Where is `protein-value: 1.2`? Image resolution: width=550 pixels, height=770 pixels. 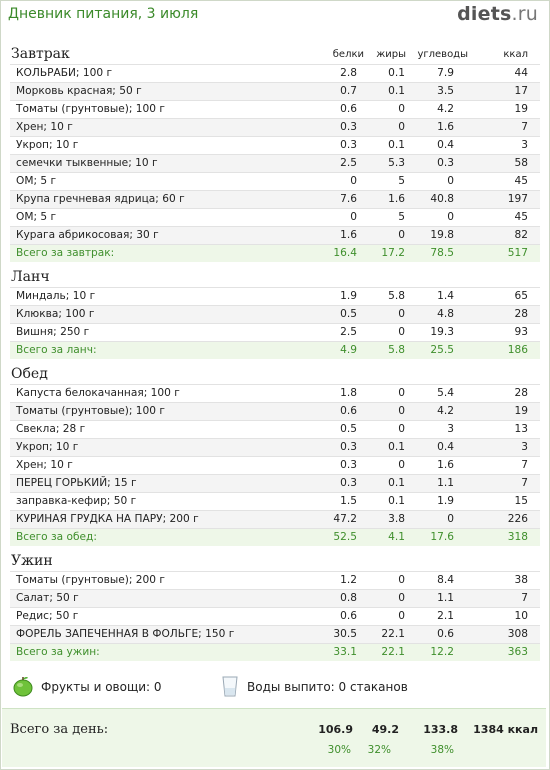 protein-value: 1.2 is located at coordinates (348, 580).